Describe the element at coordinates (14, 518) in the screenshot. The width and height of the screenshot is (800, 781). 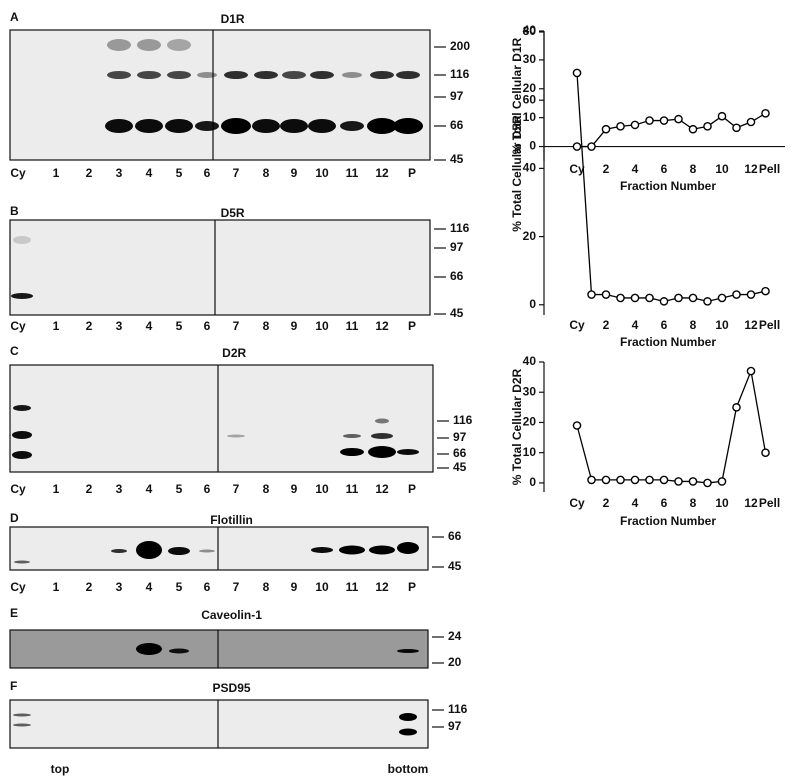
I see `panel-letter: D` at that location.